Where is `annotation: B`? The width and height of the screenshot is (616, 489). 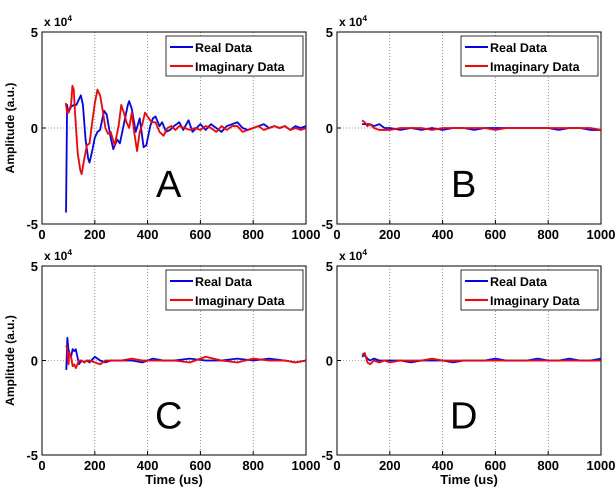 annotation: B is located at coordinates (463, 185).